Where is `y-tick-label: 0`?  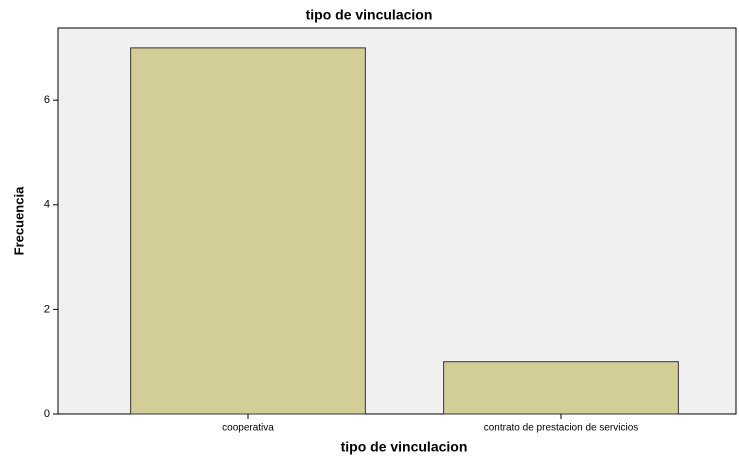 y-tick-label: 0 is located at coordinates (47, 414).